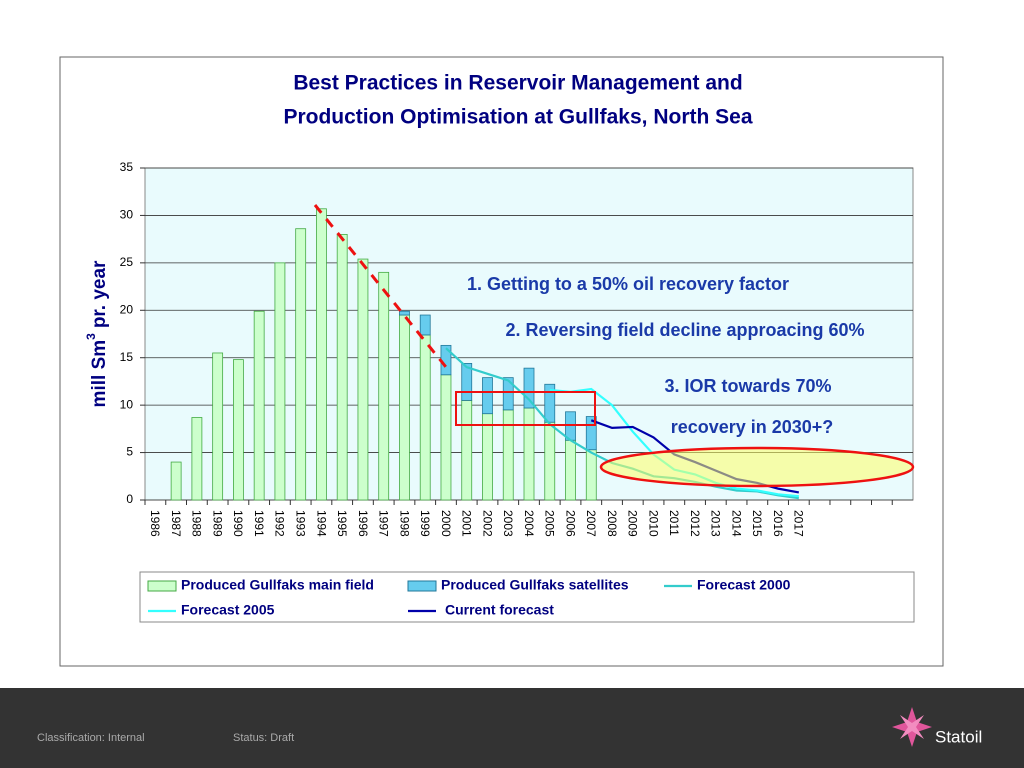 The image size is (1024, 768). Describe the element at coordinates (127, 262) in the screenshot. I see `y-tick-label: 25` at that location.